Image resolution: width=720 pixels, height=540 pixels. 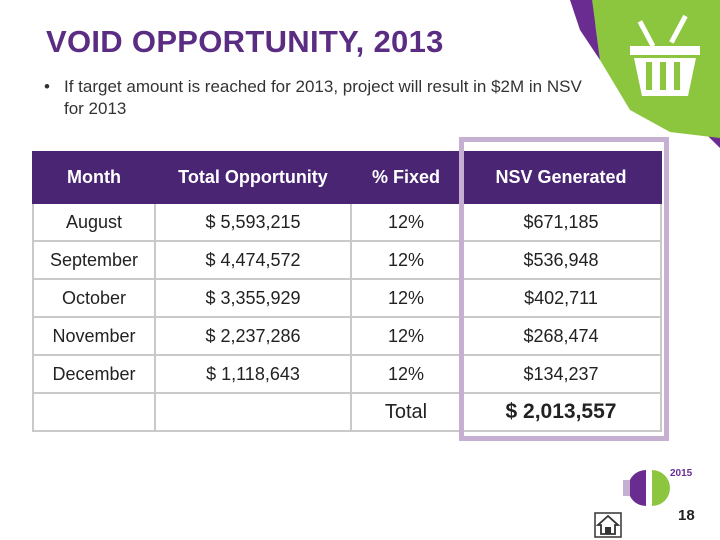 What do you see at coordinates (561, 336) in the screenshot?
I see `cell-nsv-generated: $268,474` at bounding box center [561, 336].